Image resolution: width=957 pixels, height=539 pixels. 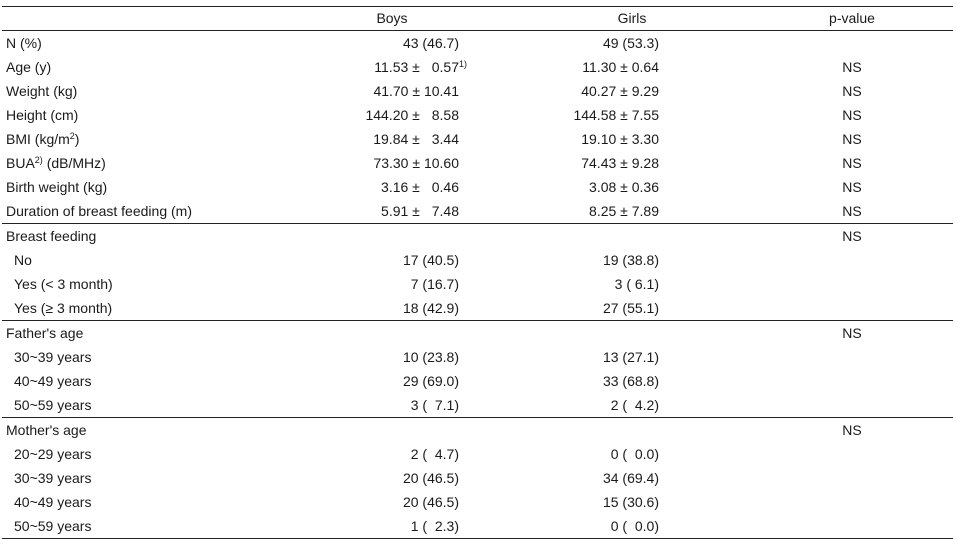 I want to click on boys-value: 11.53 ± 0.571), so click(x=420, y=67).